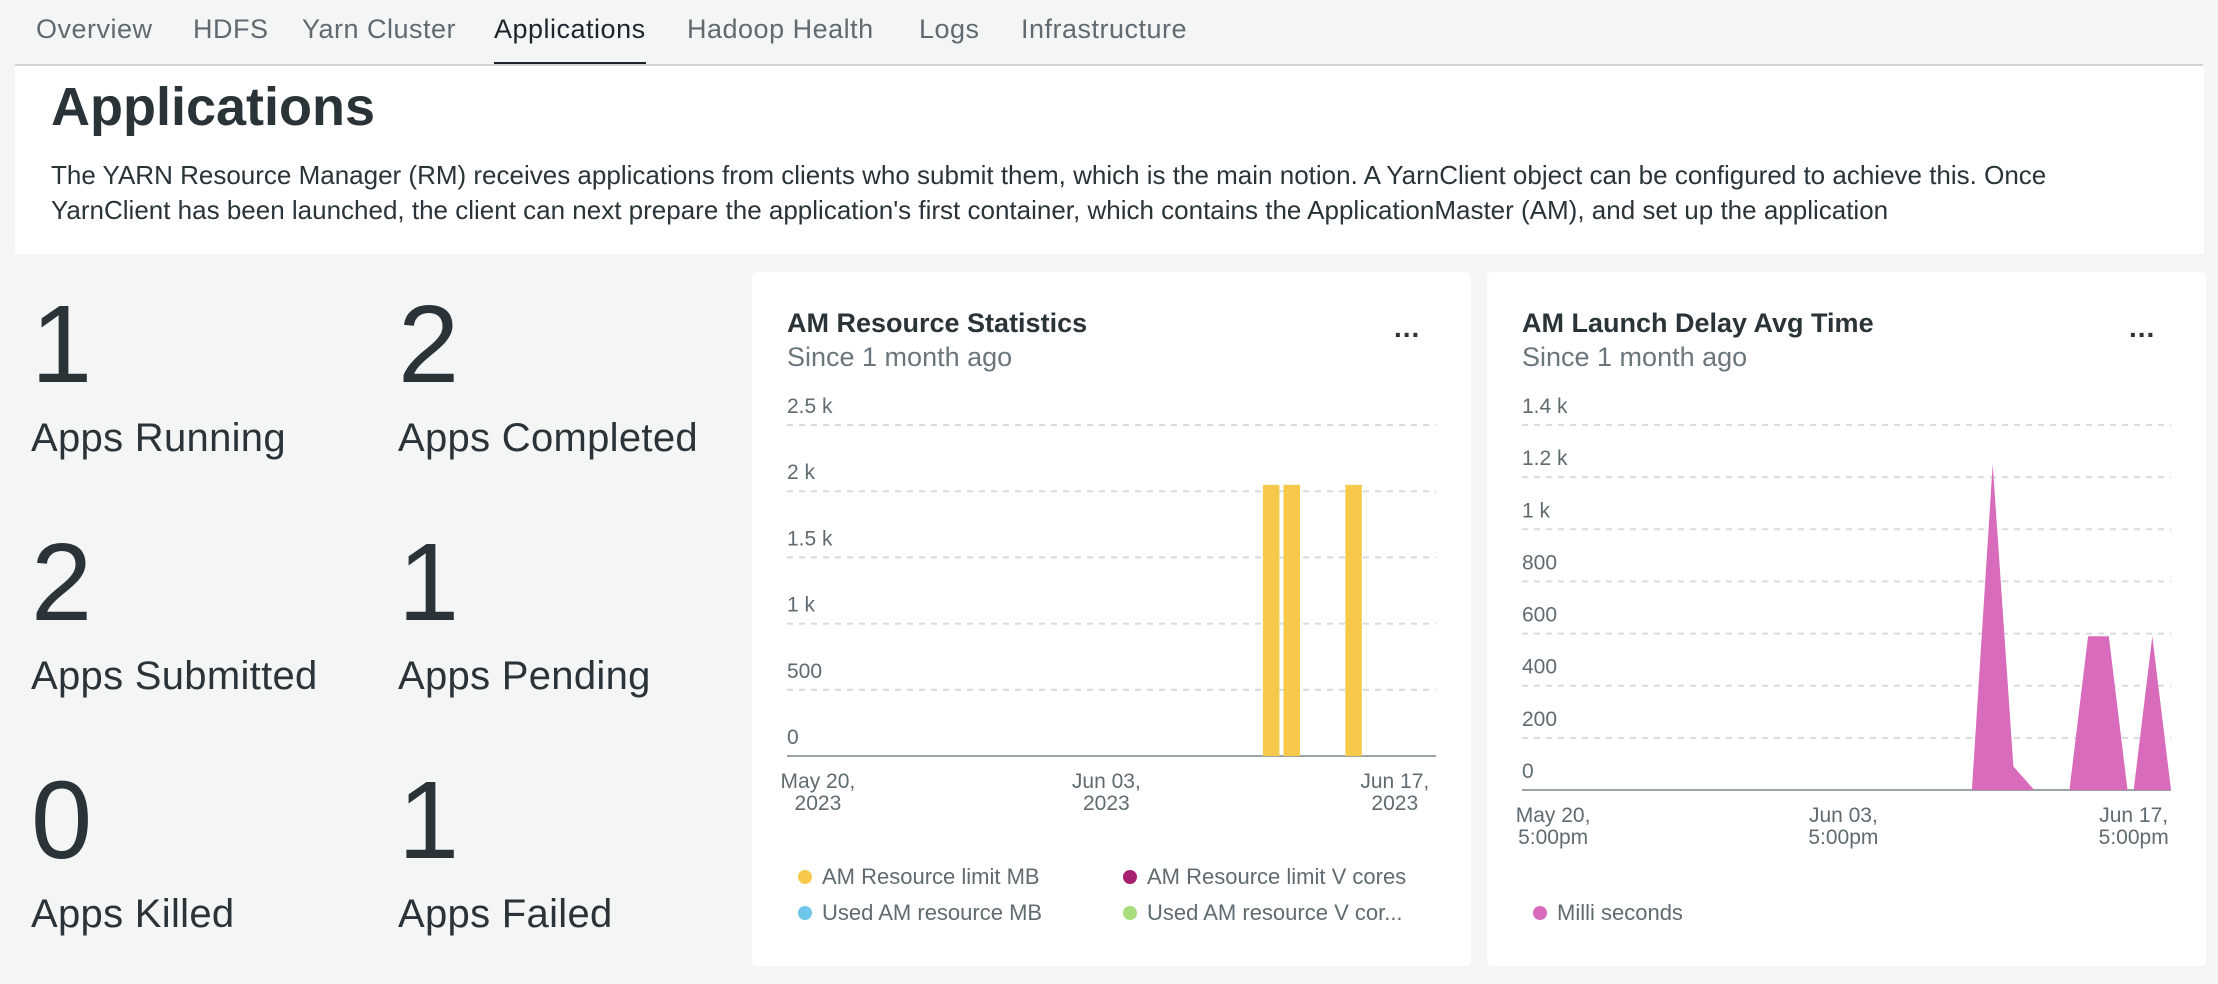 This screenshot has width=2218, height=984. I want to click on tab-yarn-cluster: Yarn Cluster, so click(379, 29).